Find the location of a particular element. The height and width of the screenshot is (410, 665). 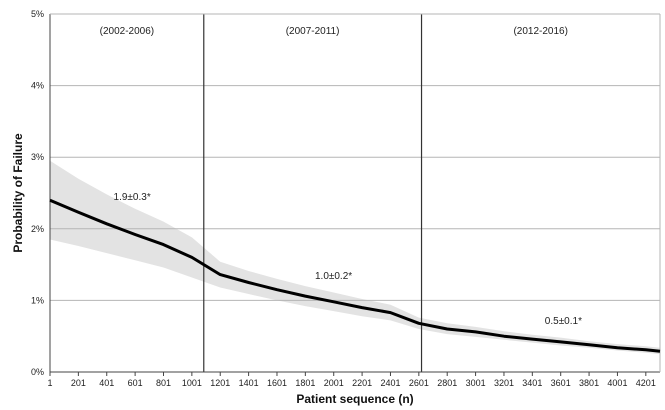

x-tick-label: 4001 is located at coordinates (617, 383).